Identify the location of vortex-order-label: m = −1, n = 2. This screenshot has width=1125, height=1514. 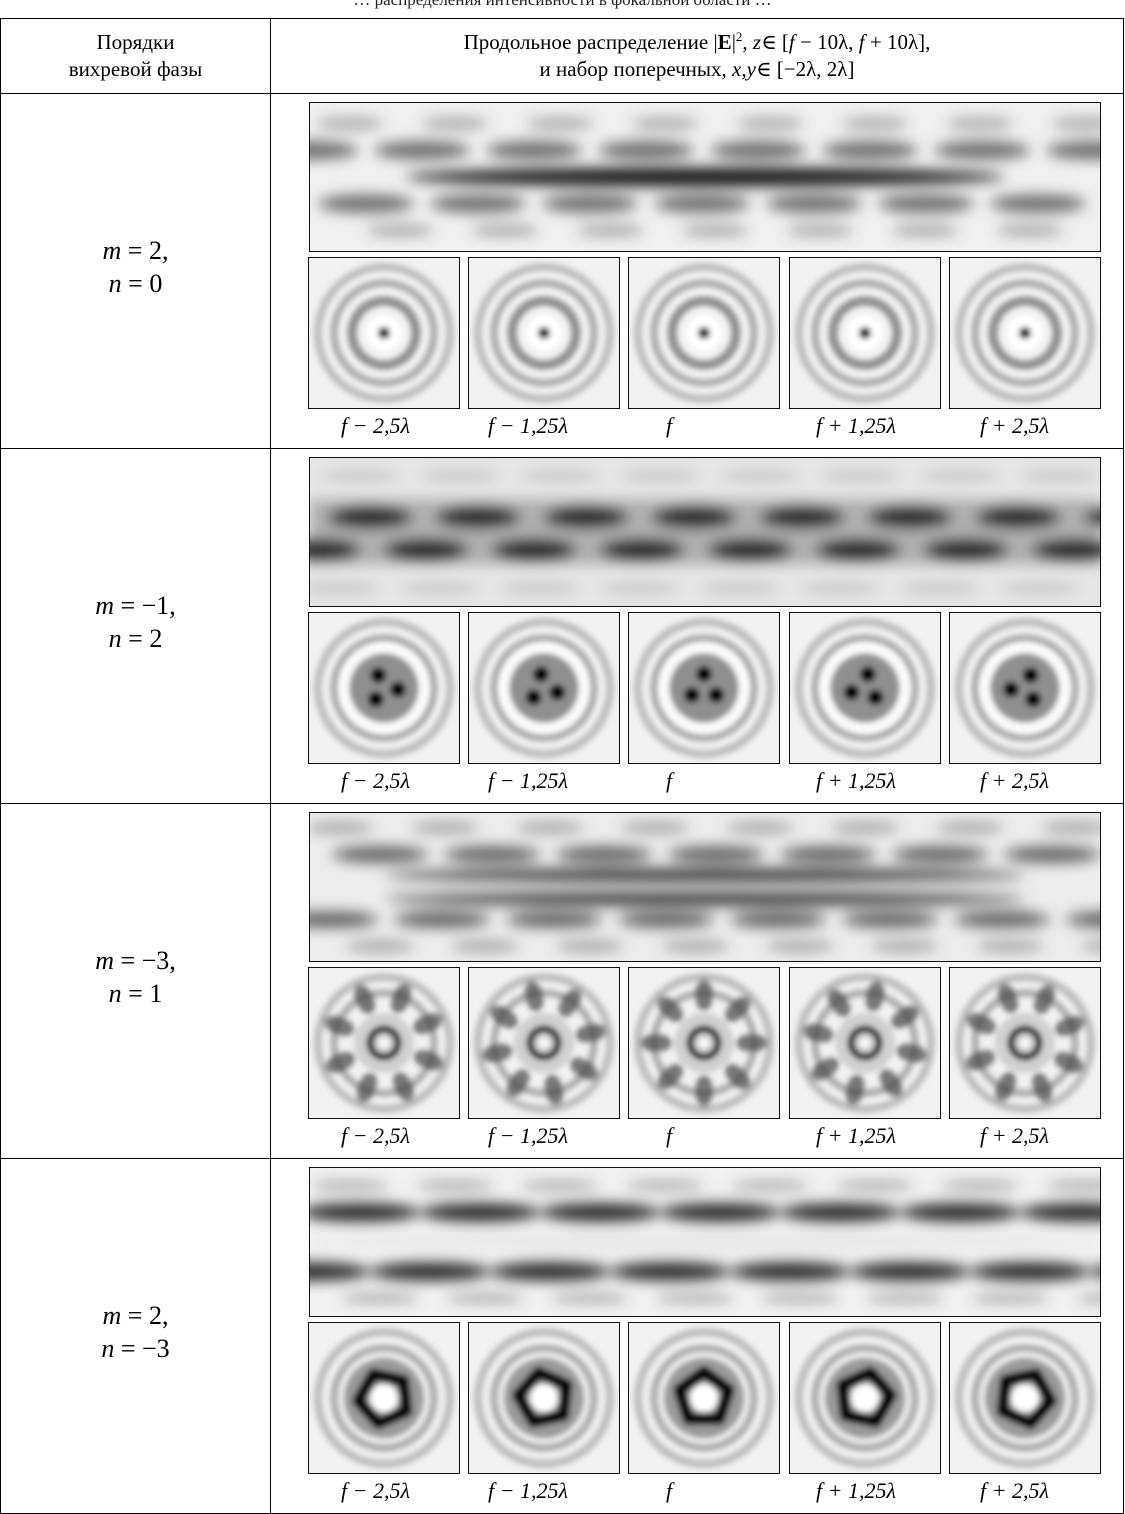
(135, 626).